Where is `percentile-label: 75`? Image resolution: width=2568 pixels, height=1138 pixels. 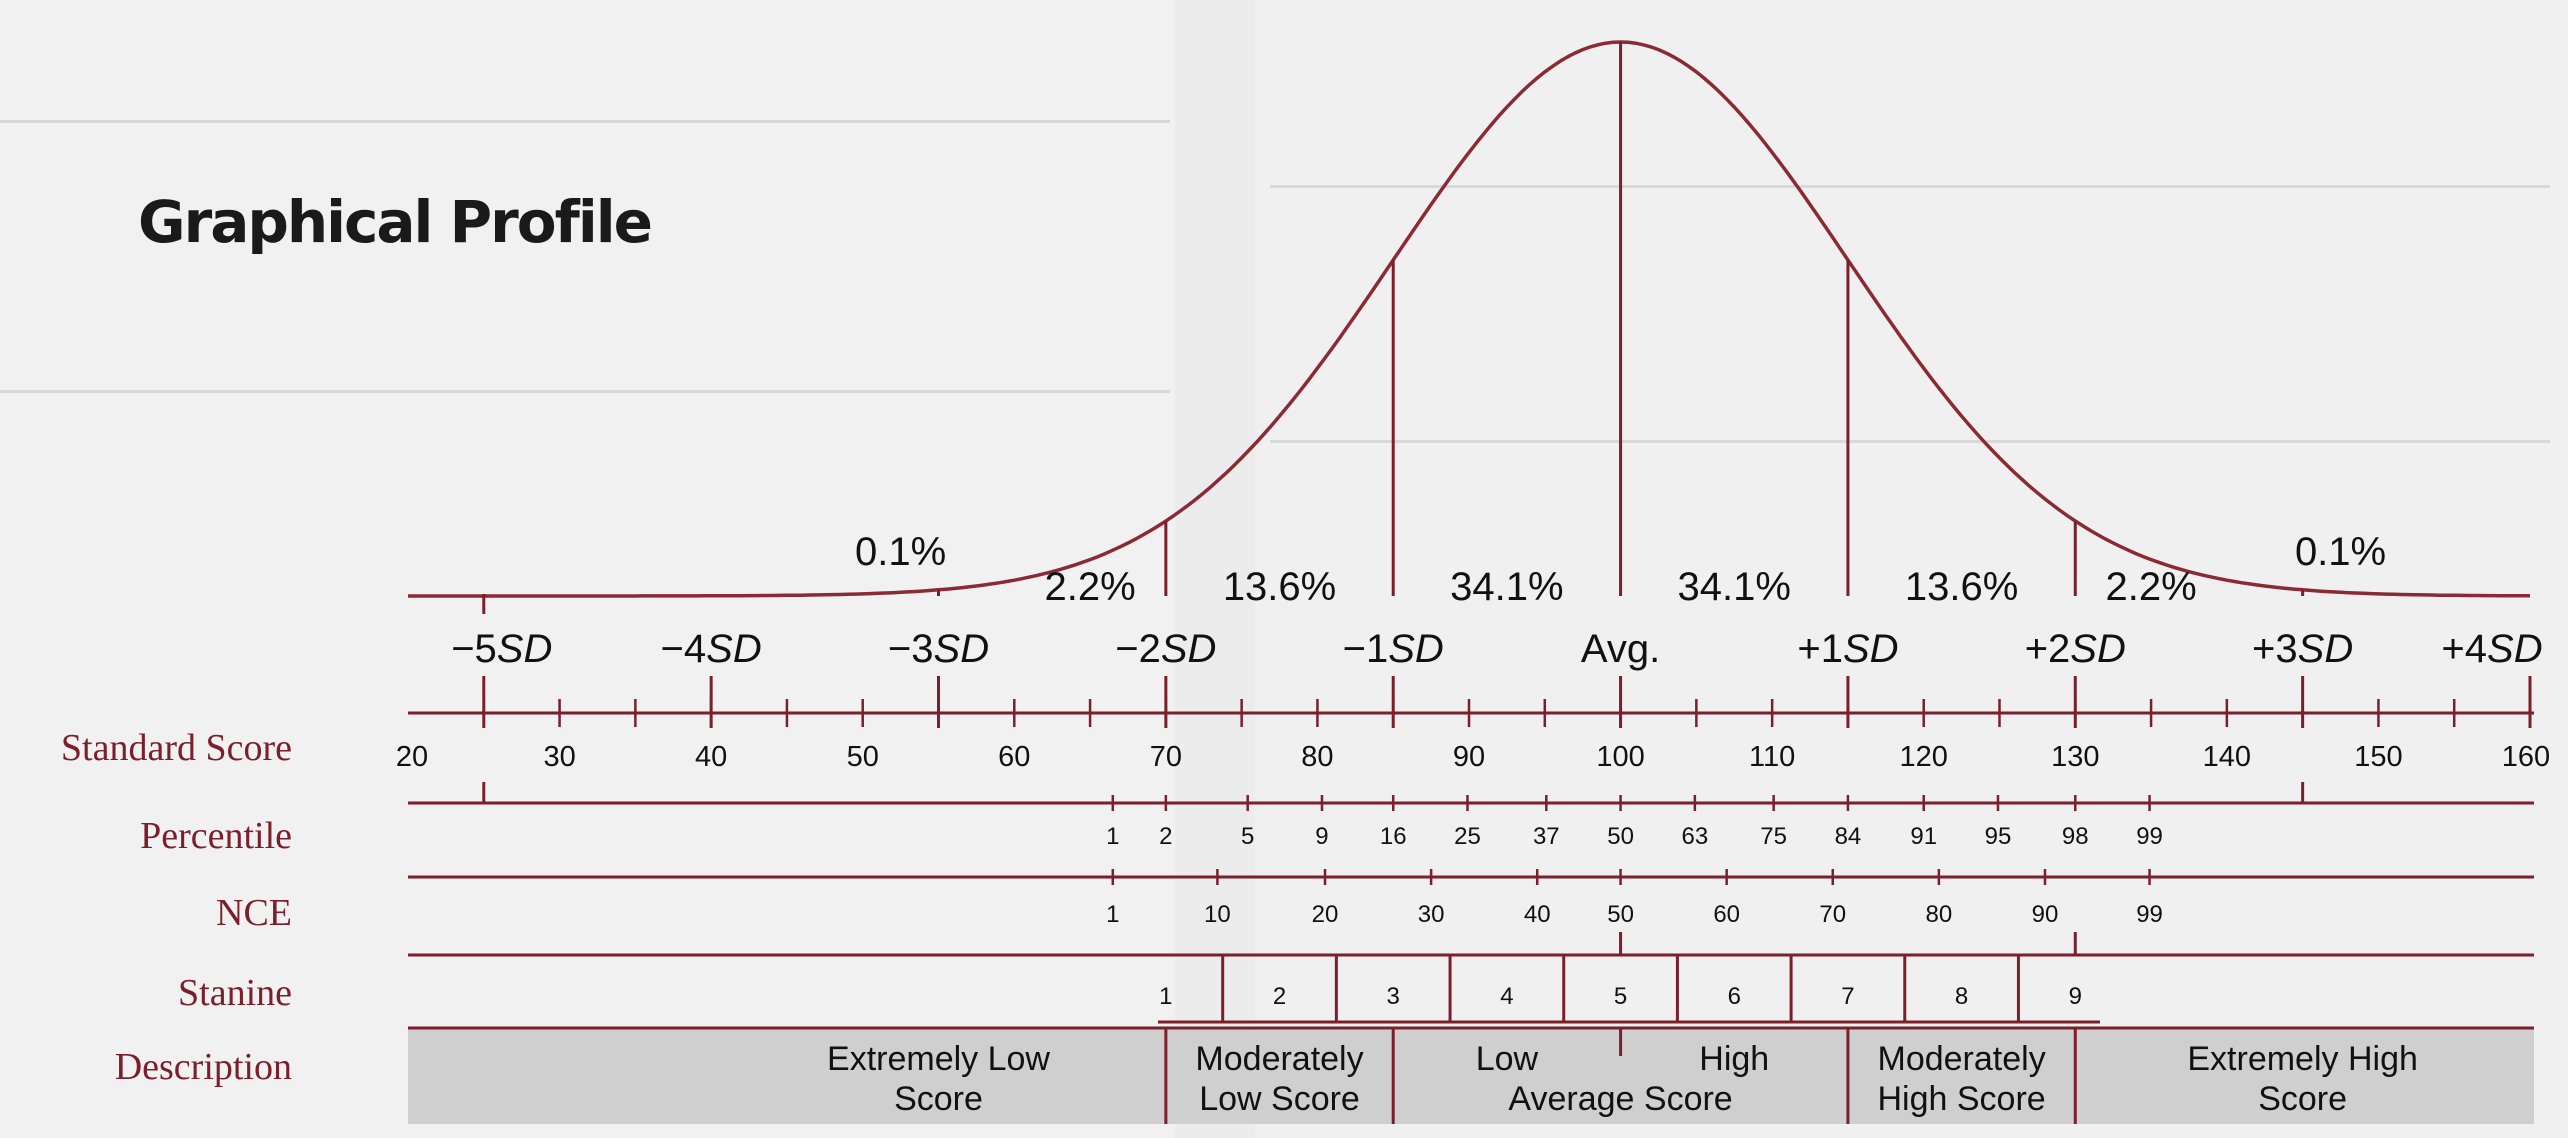
percentile-label: 75 is located at coordinates (1773, 836).